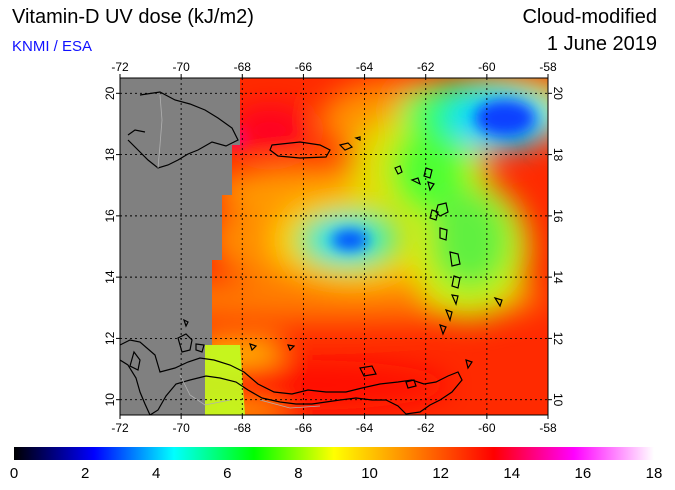 This screenshot has height=490, width=675. Describe the element at coordinates (120, 67) in the screenshot. I see `lon-tick-label-top: -72` at that location.